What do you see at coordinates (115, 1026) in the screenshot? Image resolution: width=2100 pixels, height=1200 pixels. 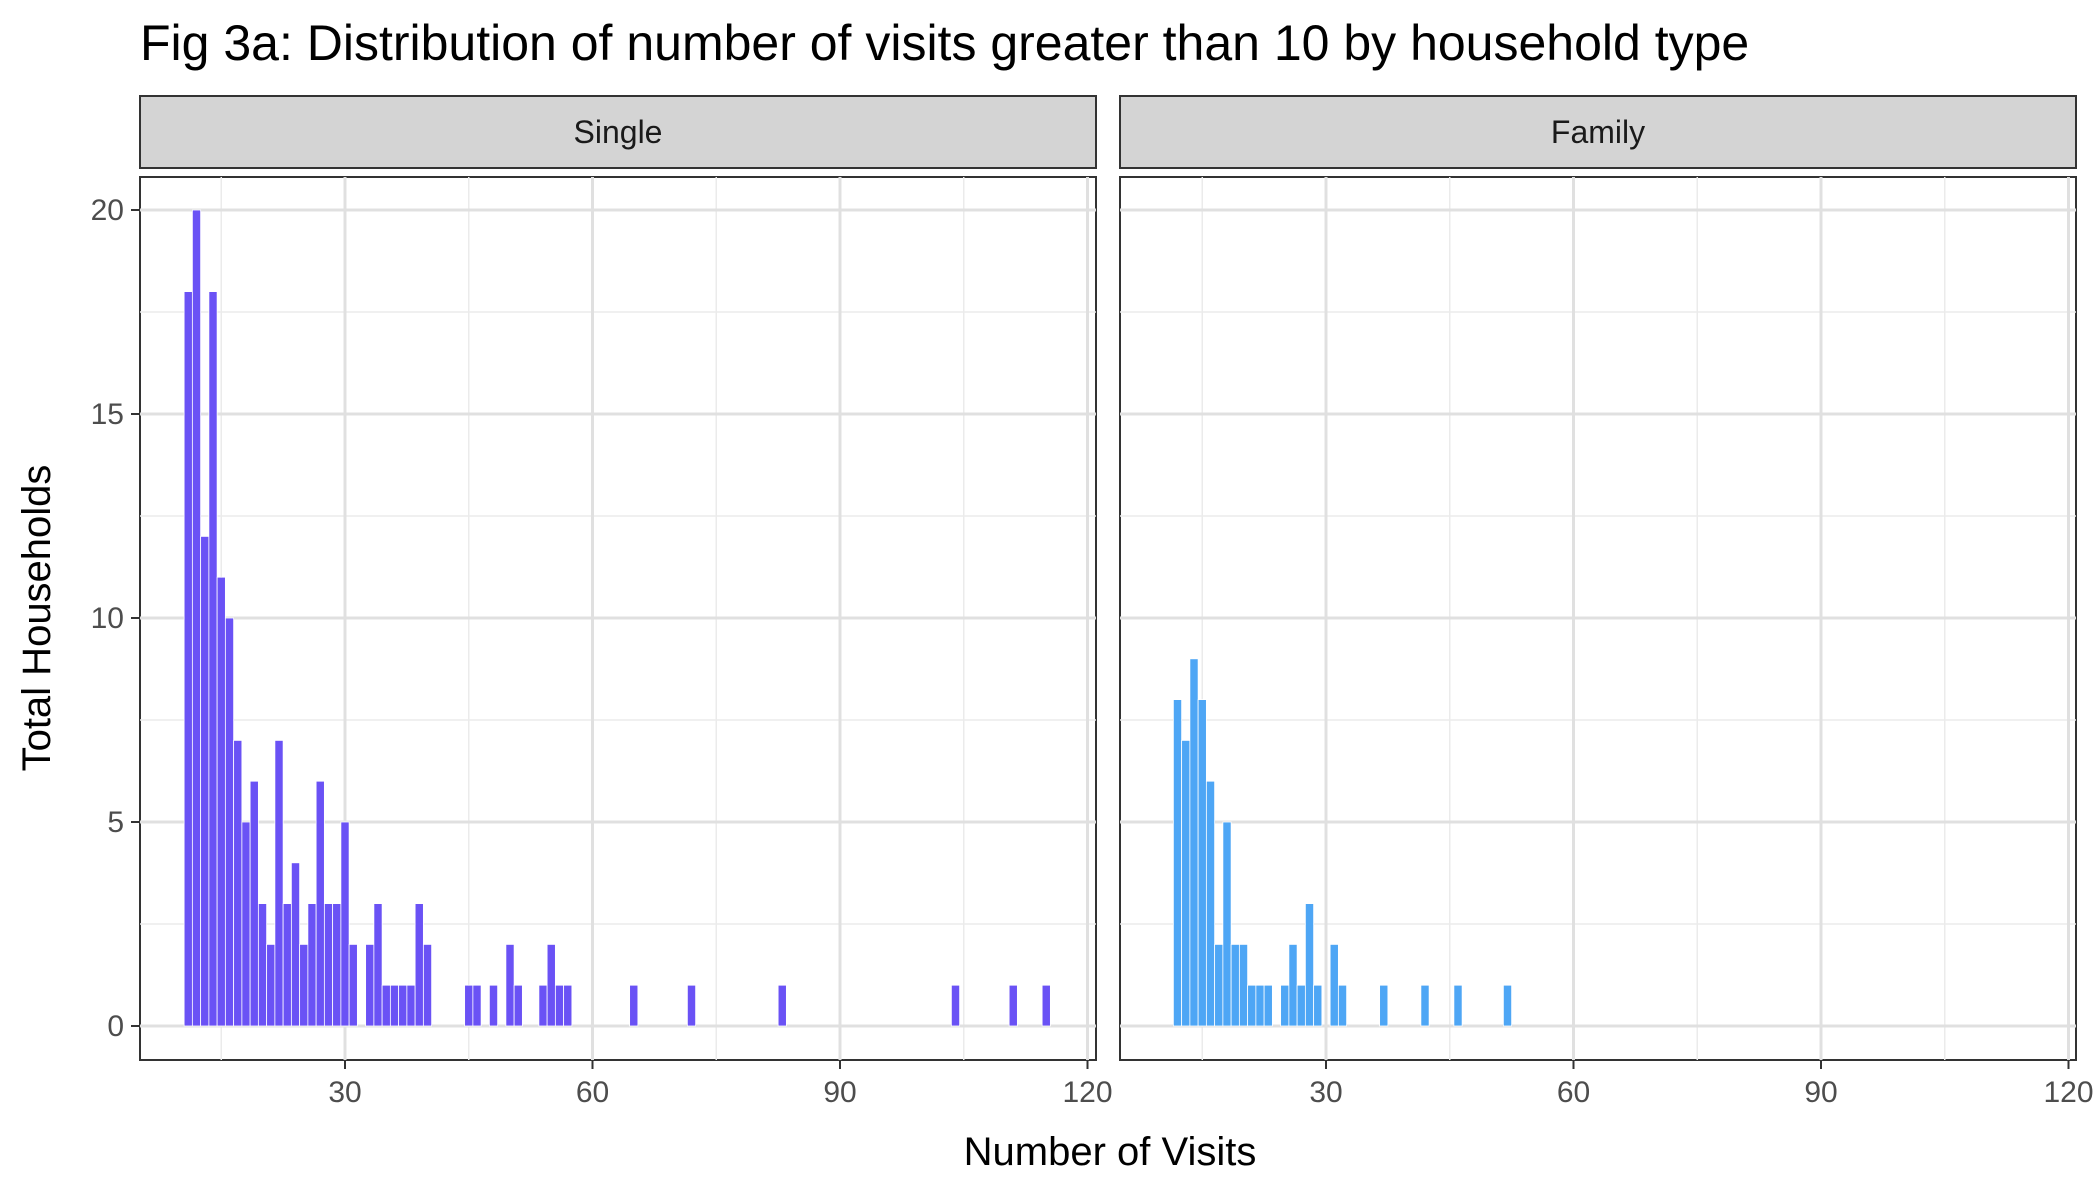 I see `y-tick-label: 0` at bounding box center [115, 1026].